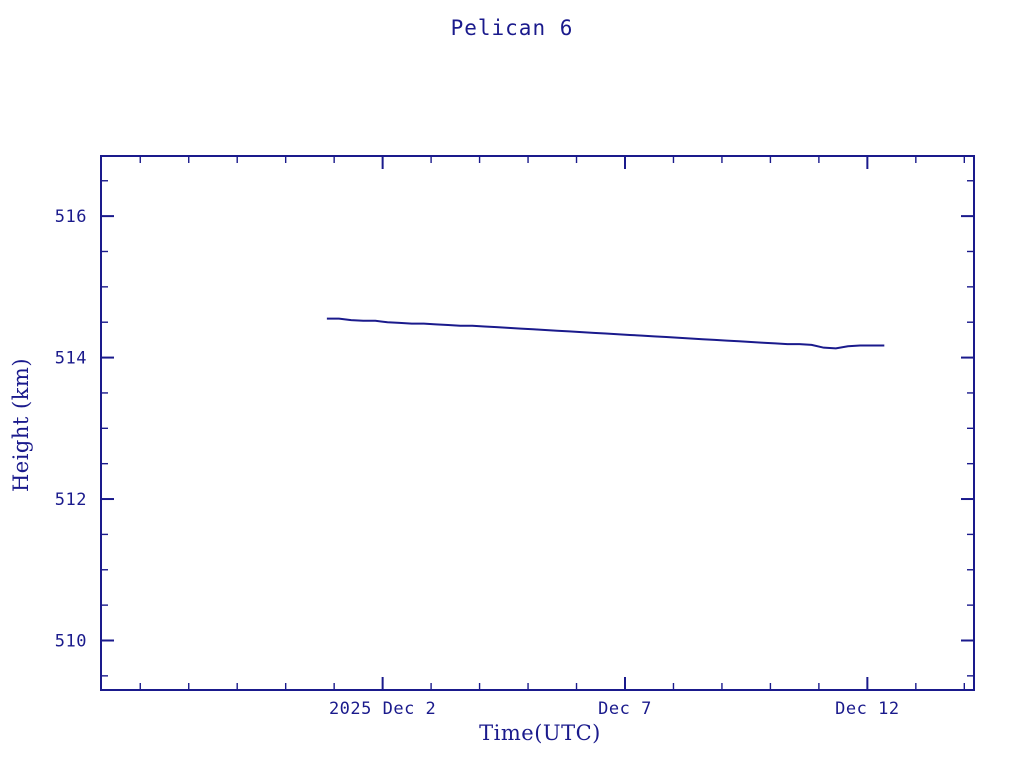 Image resolution: width=1024 pixels, height=768 pixels. I want to click on x-axis-tick-labels: 2025 Dec 2 Dec 7 Dec 12, so click(614, 709).